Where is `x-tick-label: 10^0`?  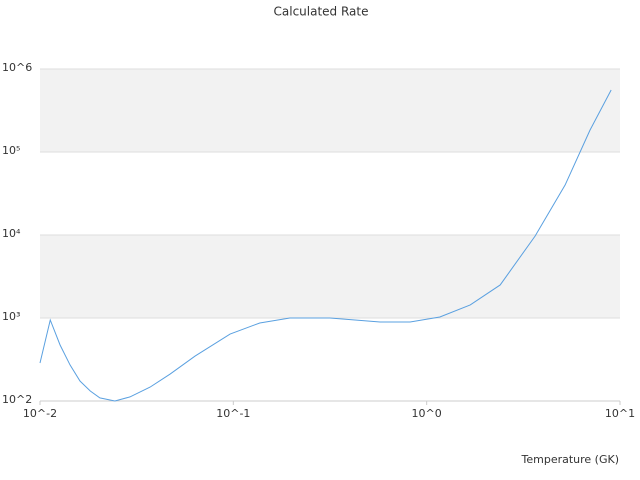
x-tick-label: 10^0 is located at coordinates (427, 413).